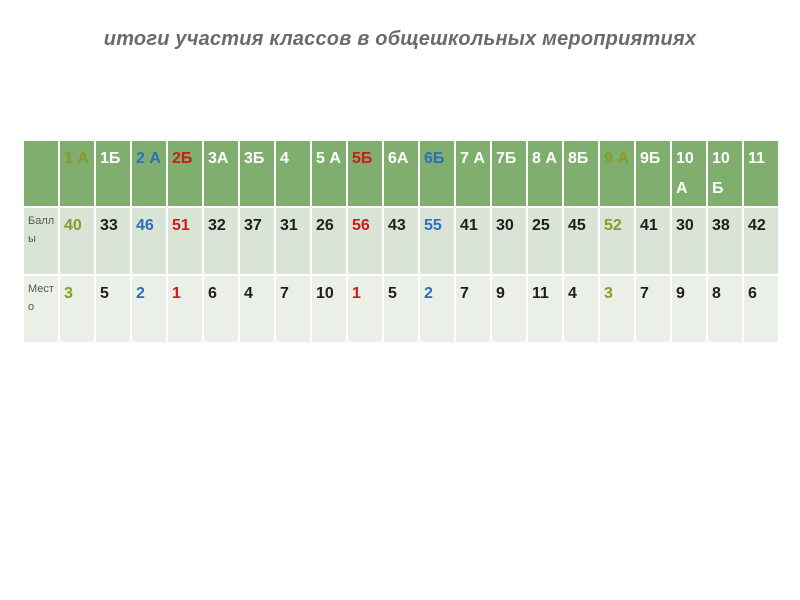 The height and width of the screenshot is (600, 800). Describe the element at coordinates (545, 241) in the screenshot. I see `score-cell: 25` at that location.